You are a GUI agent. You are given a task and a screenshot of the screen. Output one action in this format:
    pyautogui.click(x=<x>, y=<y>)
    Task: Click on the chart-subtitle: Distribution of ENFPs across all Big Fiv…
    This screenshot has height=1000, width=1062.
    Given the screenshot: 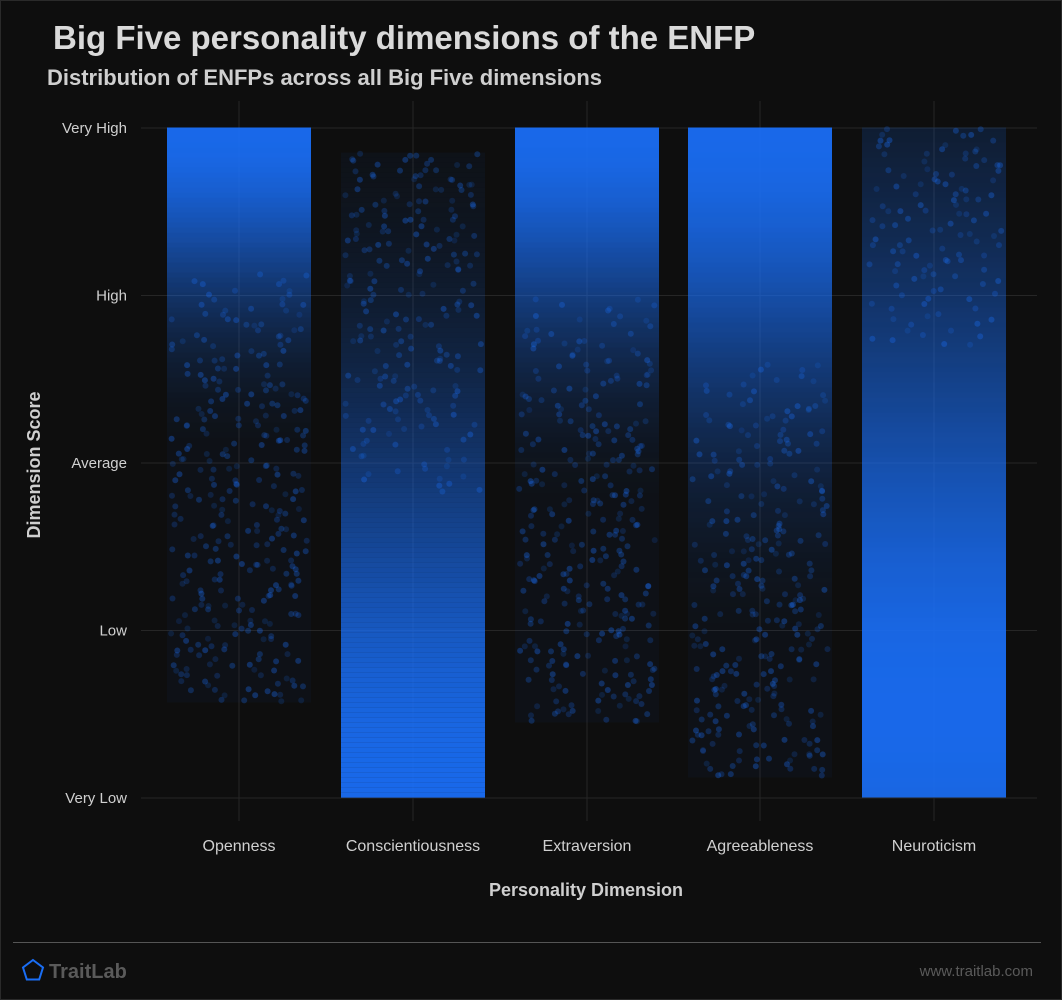 What is the action you would take?
    pyautogui.click(x=324, y=77)
    